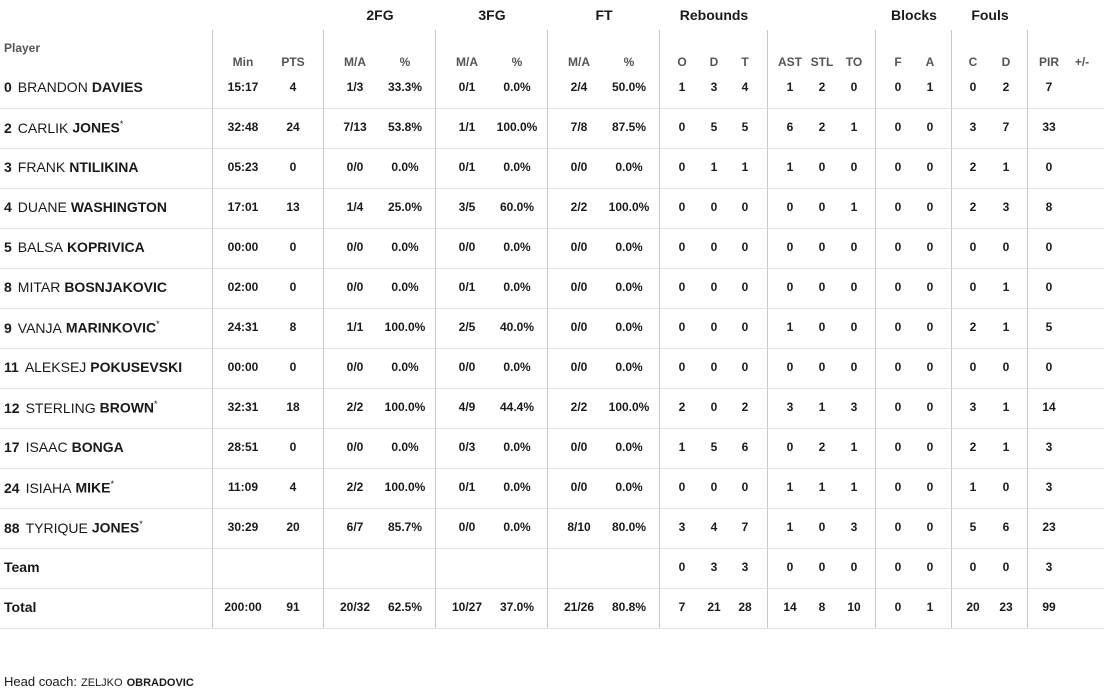 This screenshot has width=1106, height=695. Describe the element at coordinates (714, 15) in the screenshot. I see `group-header: Rebounds` at that location.